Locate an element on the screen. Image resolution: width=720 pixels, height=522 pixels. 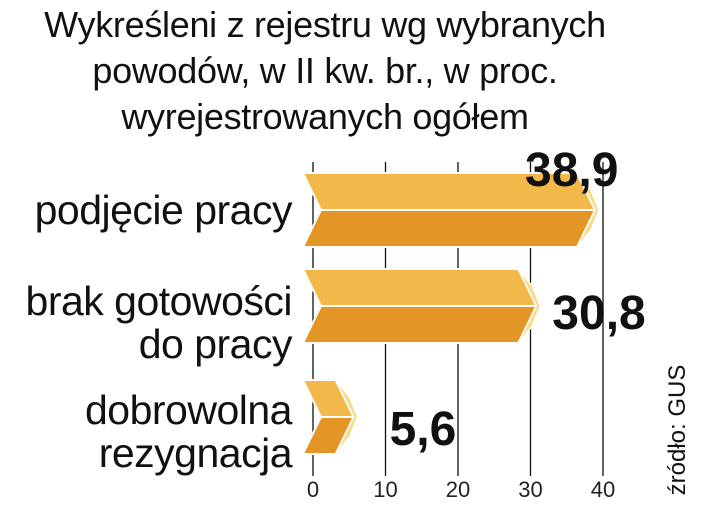
bar-3-end-cap is located at coordinates (346, 417).